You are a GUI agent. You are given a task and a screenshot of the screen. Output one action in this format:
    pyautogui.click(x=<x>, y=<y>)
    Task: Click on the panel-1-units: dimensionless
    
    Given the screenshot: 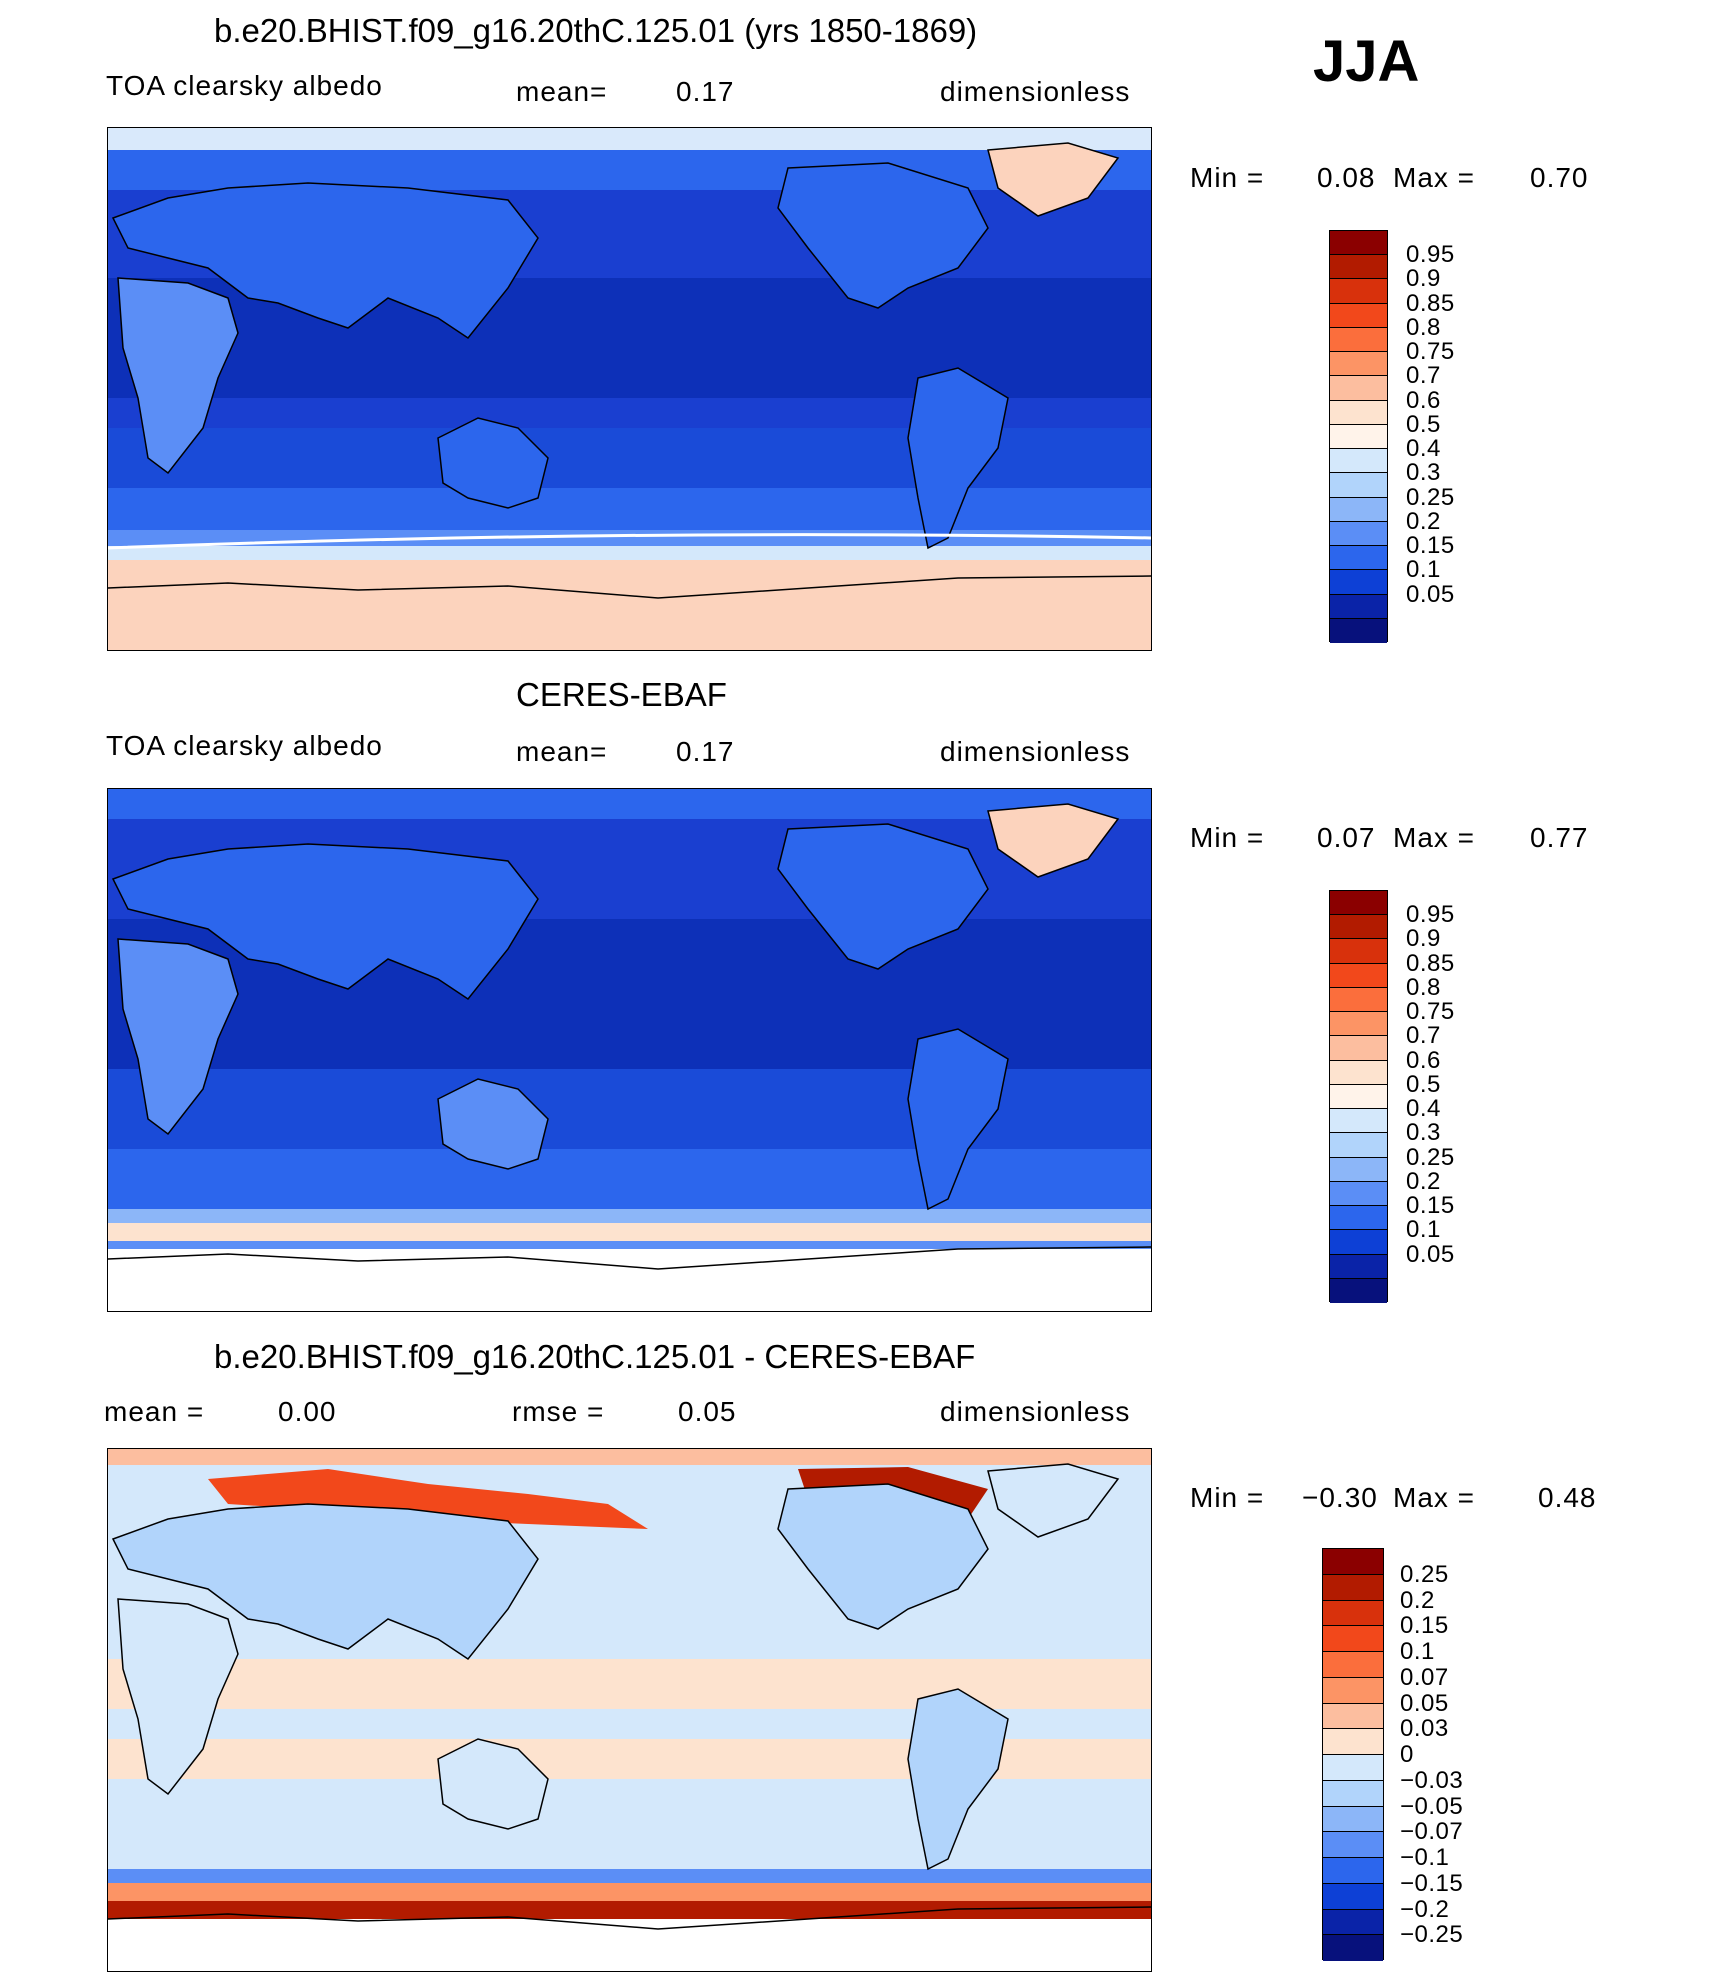 What is the action you would take?
    pyautogui.click(x=1035, y=91)
    